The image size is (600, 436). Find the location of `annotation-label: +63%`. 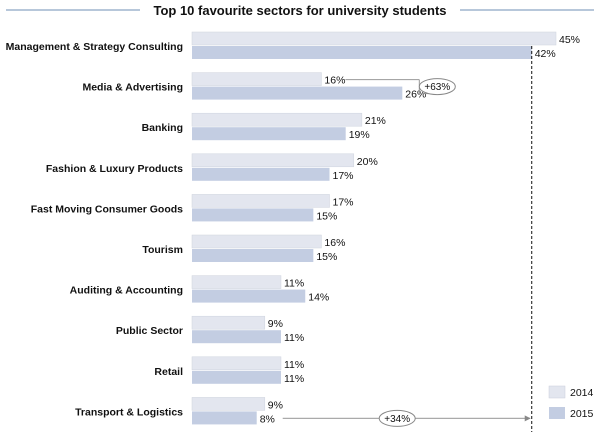

annotation-label: +63% is located at coordinates (437, 87).